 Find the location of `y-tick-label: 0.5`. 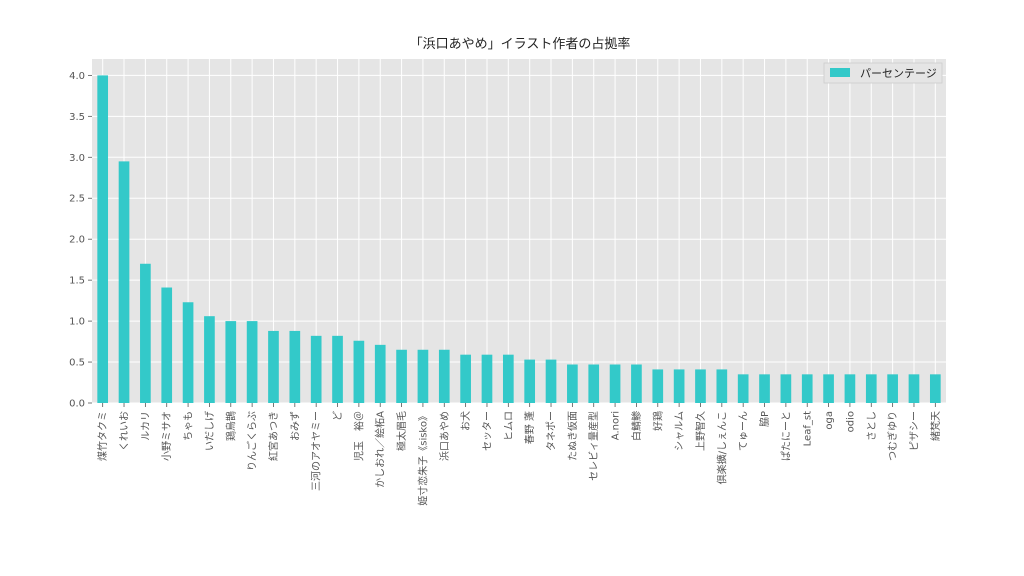

y-tick-label: 0.5 is located at coordinates (77, 363).